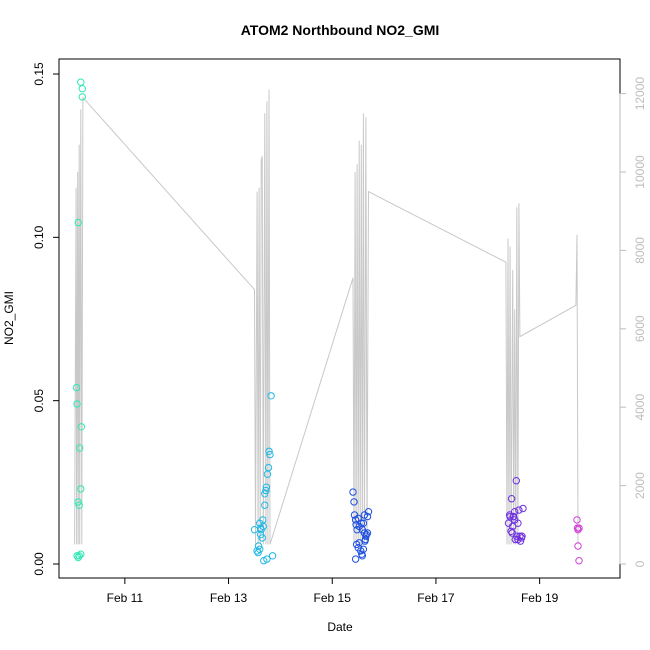 The width and height of the screenshot is (650, 650). What do you see at coordinates (540, 598) in the screenshot?
I see `x-tick-label: Feb 19` at bounding box center [540, 598].